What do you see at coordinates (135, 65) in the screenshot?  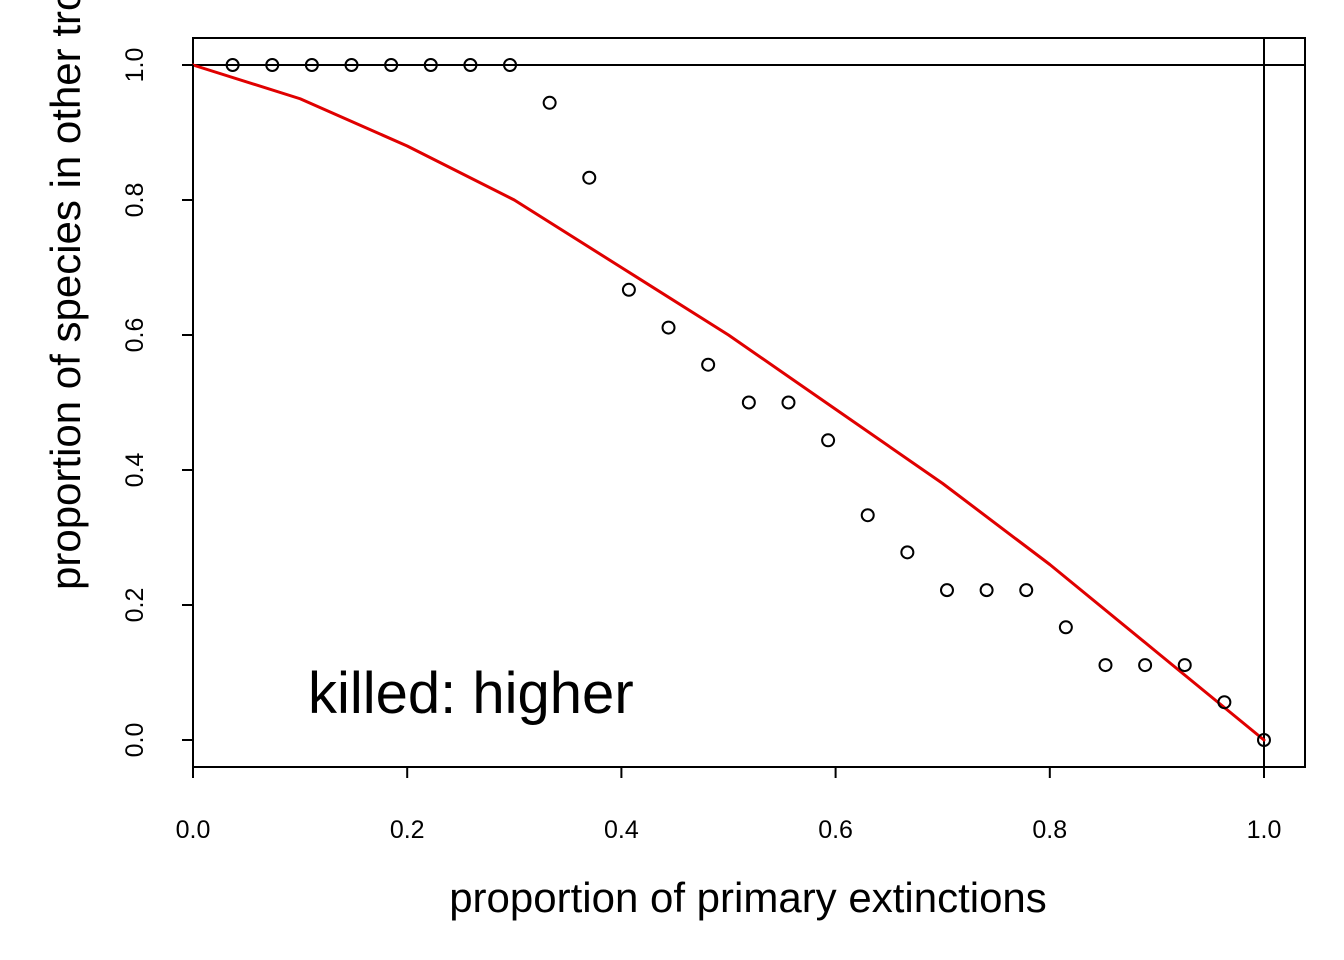 I see `y-tick-label: 1.0` at bounding box center [135, 65].